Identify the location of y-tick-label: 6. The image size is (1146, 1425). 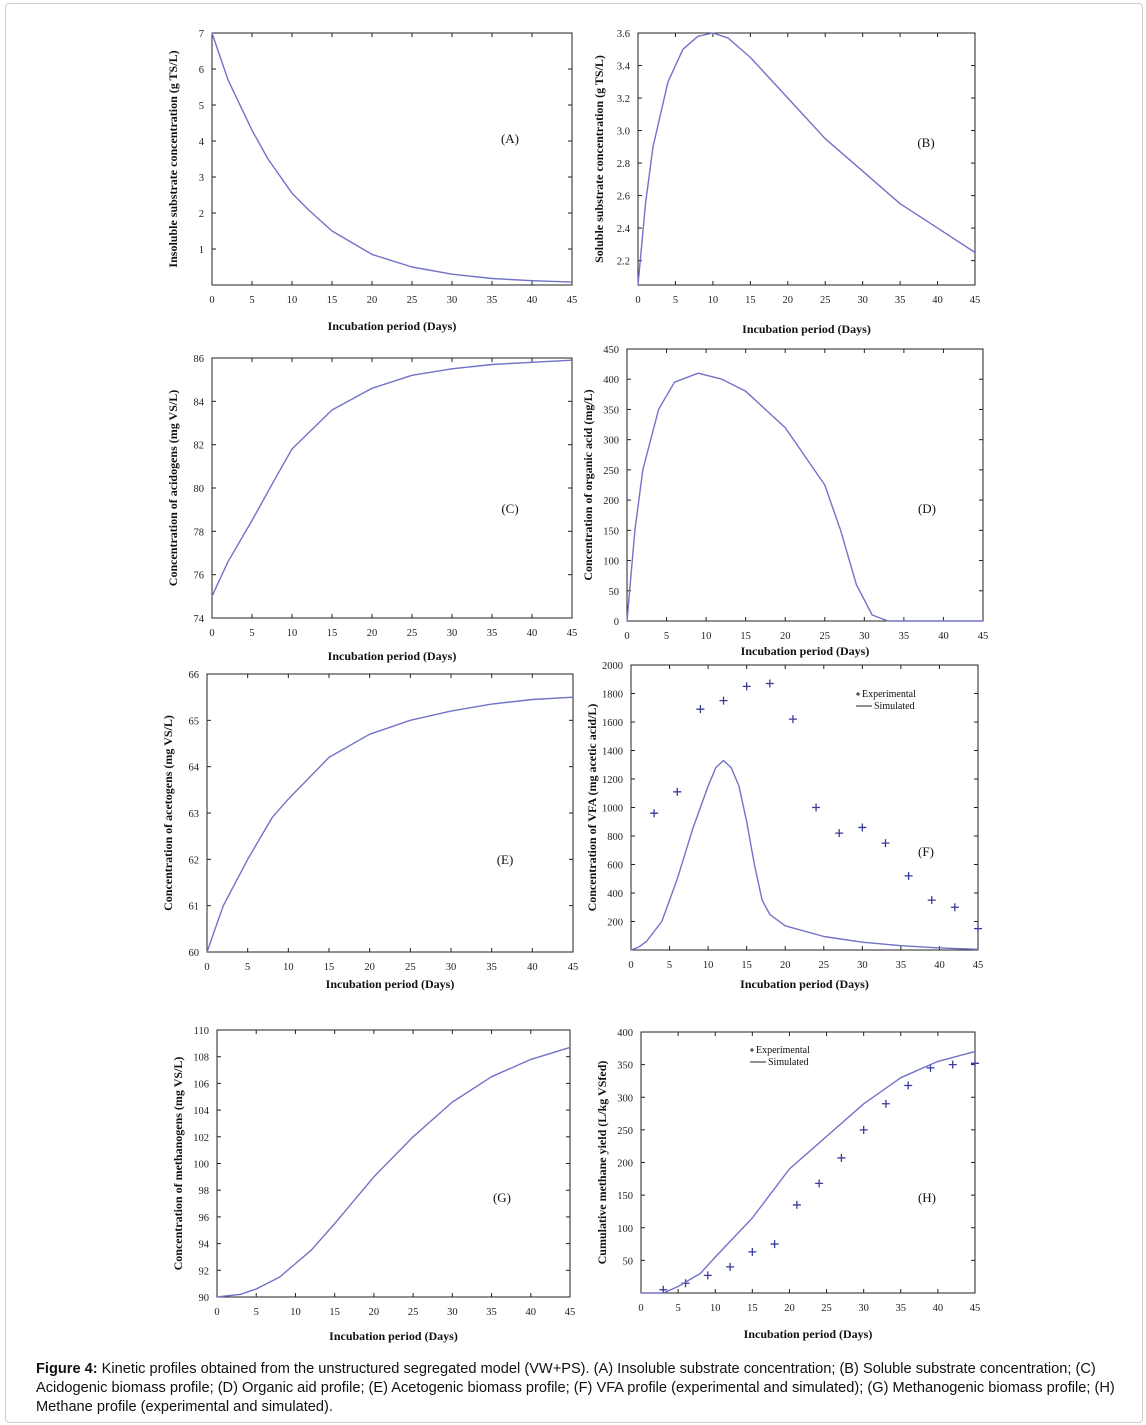
(201, 70).